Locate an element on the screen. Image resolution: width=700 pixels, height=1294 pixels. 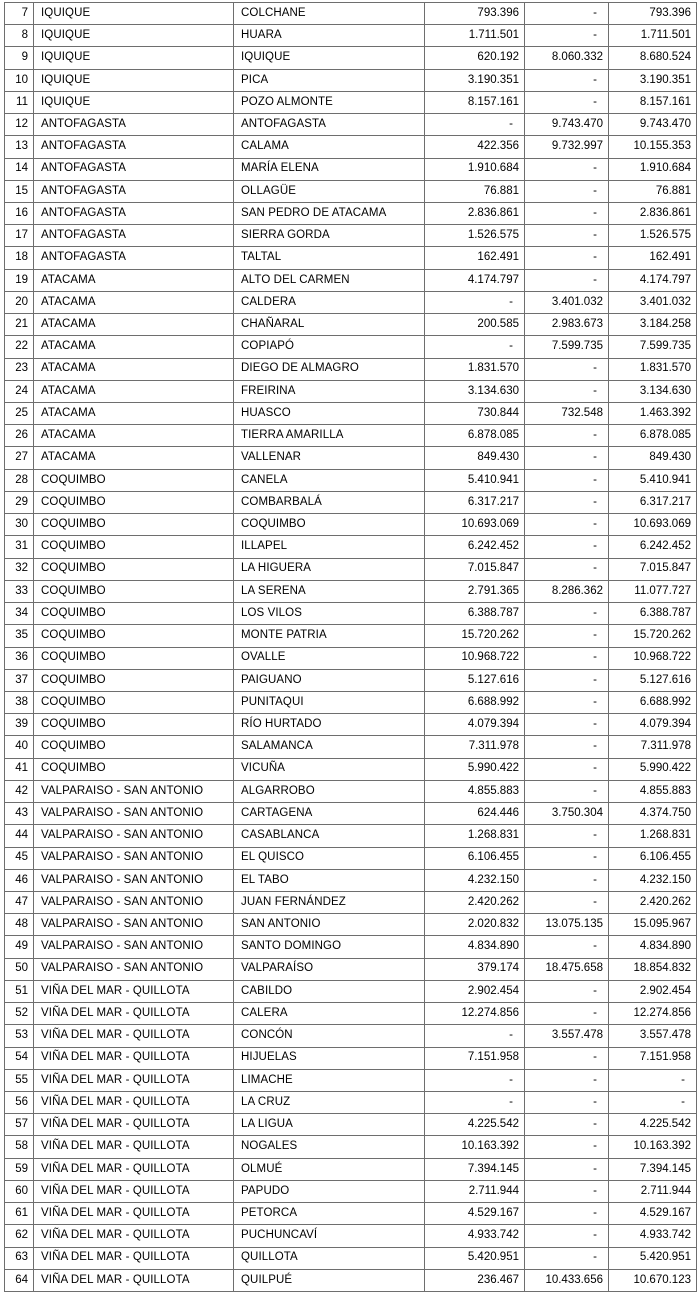
row-number-cell: 20 is located at coordinates (19, 303).